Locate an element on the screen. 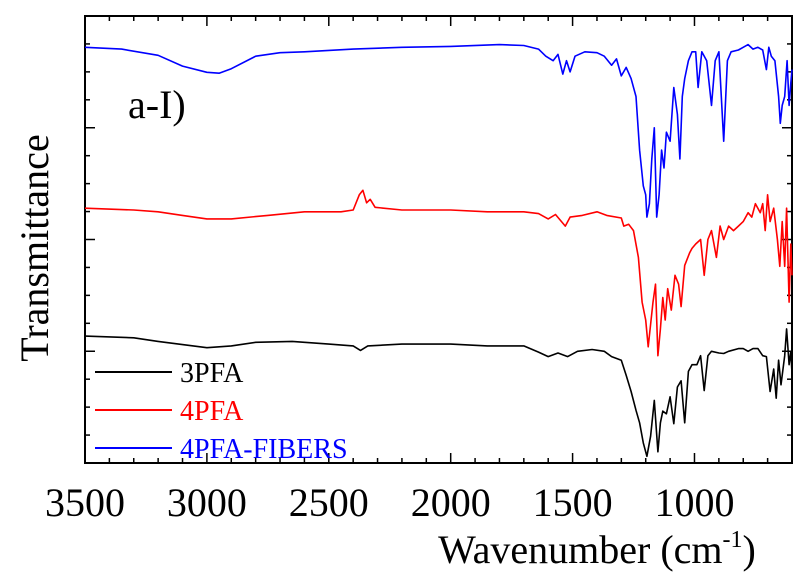  x-axis-label-main: Wavenumber (cm is located at coordinates (580, 549).